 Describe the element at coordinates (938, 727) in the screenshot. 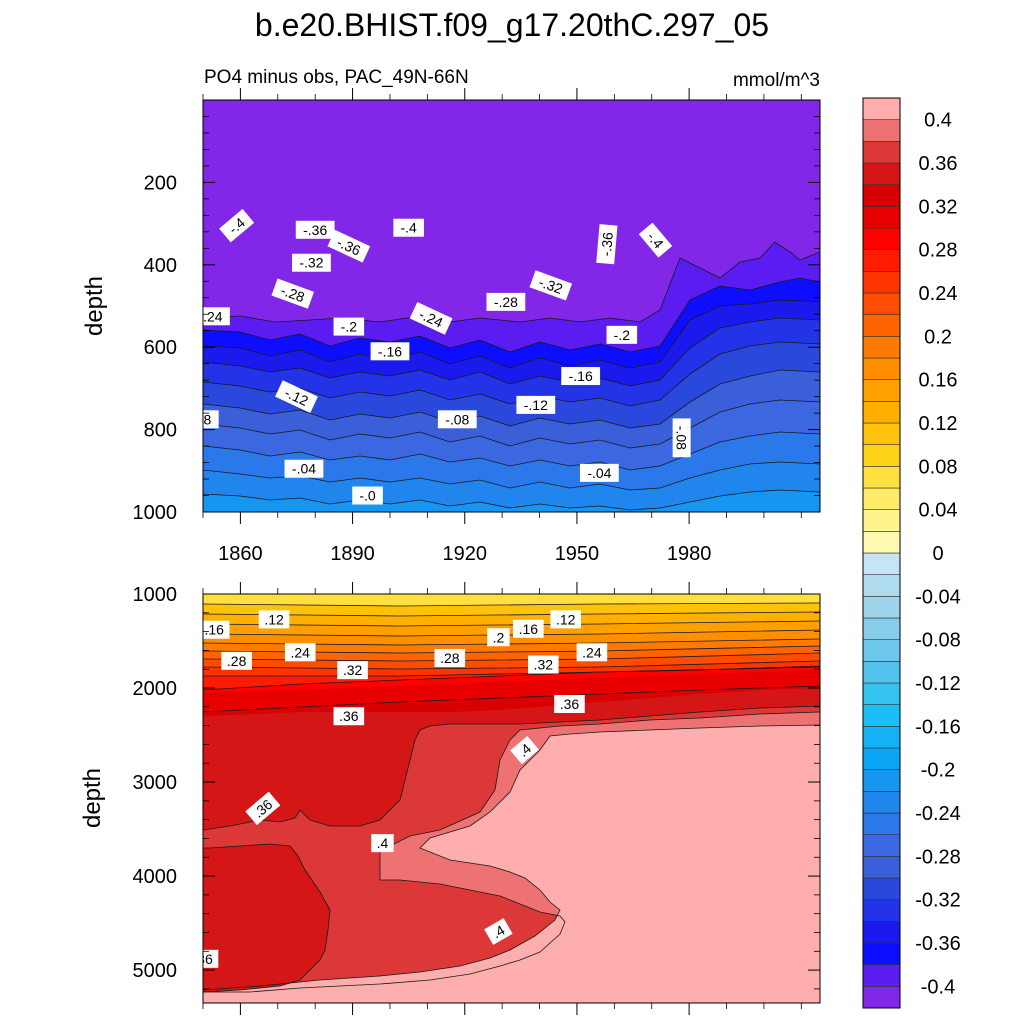

I see `colorbar-tick-label: -0.16` at that location.